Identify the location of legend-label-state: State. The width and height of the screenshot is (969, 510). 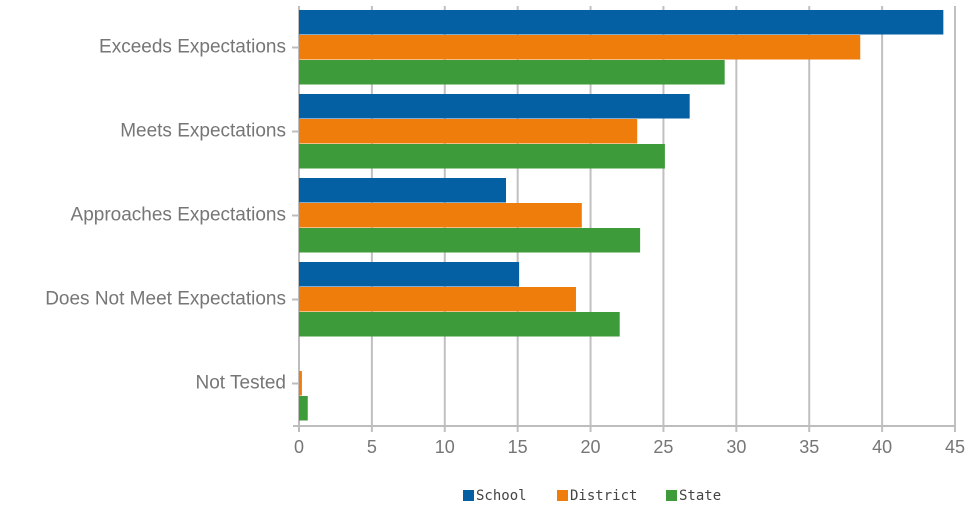
(700, 496).